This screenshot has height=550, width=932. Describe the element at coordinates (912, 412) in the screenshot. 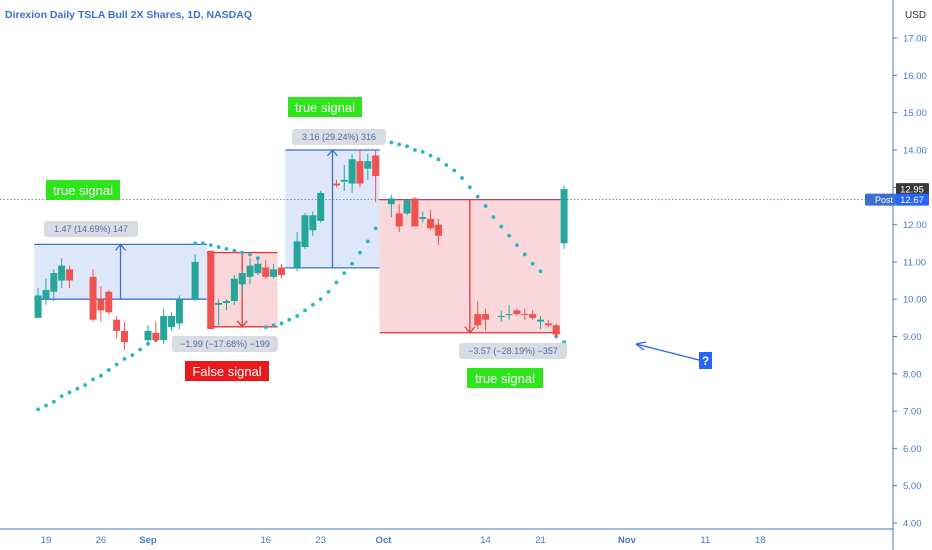

I see `price-tick-label: 7.00` at that location.